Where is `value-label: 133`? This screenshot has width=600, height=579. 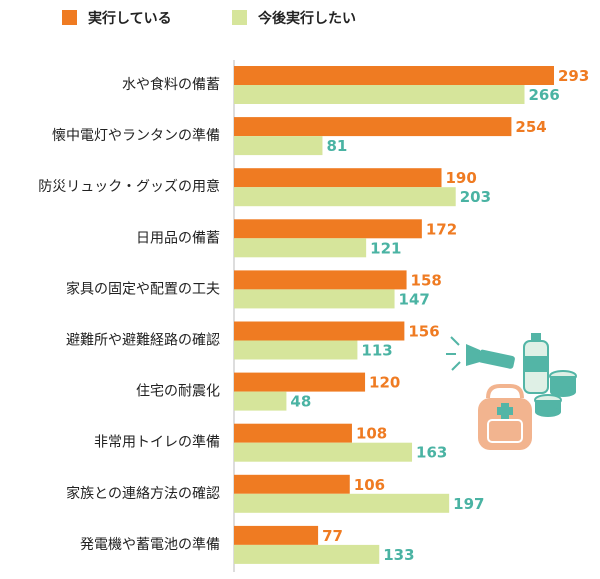 value-label: 133 is located at coordinates (398, 555).